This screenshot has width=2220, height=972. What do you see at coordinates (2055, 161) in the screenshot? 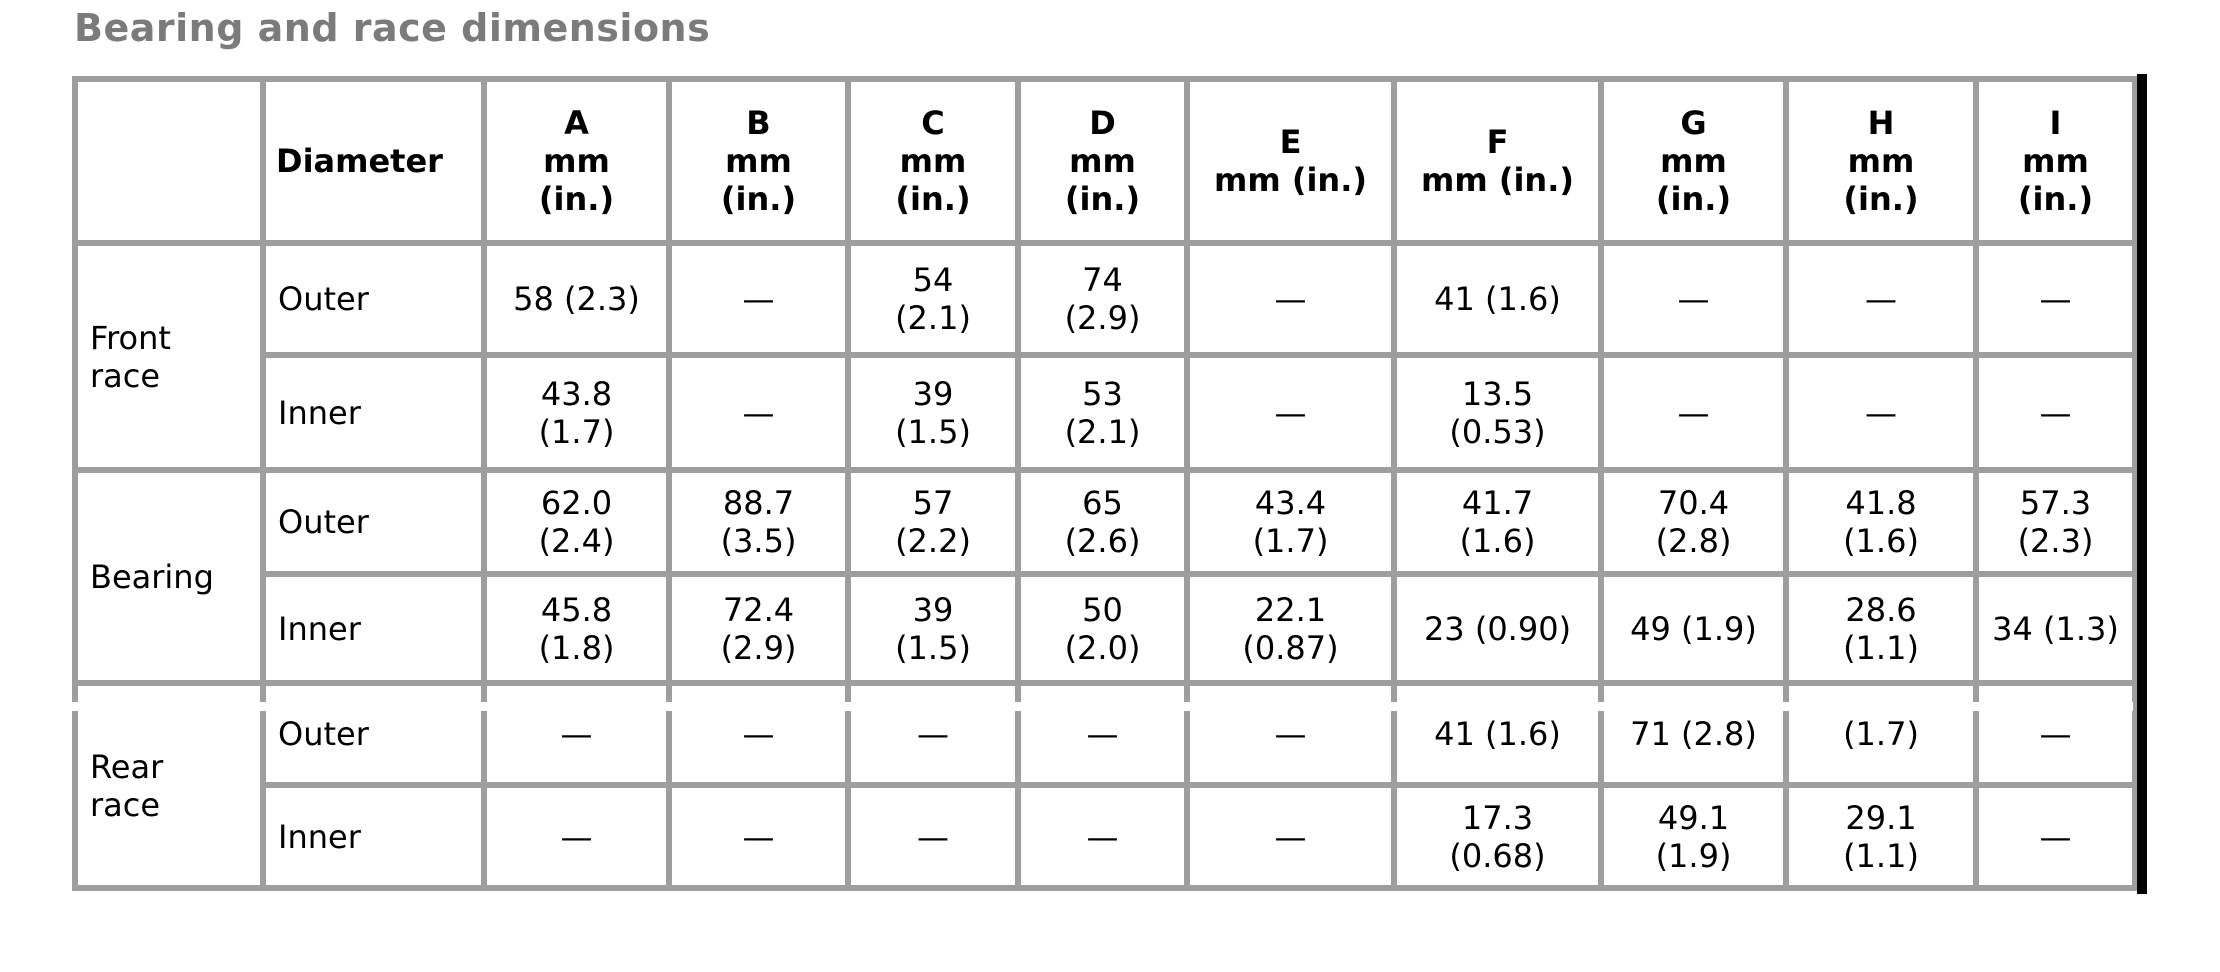
I see `column-header-I: I mm (in.)` at bounding box center [2055, 161].